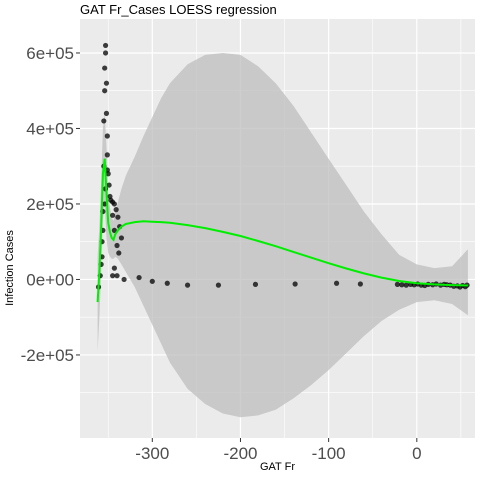  I want to click on y-tick-label: 4e+05, so click(50, 128).